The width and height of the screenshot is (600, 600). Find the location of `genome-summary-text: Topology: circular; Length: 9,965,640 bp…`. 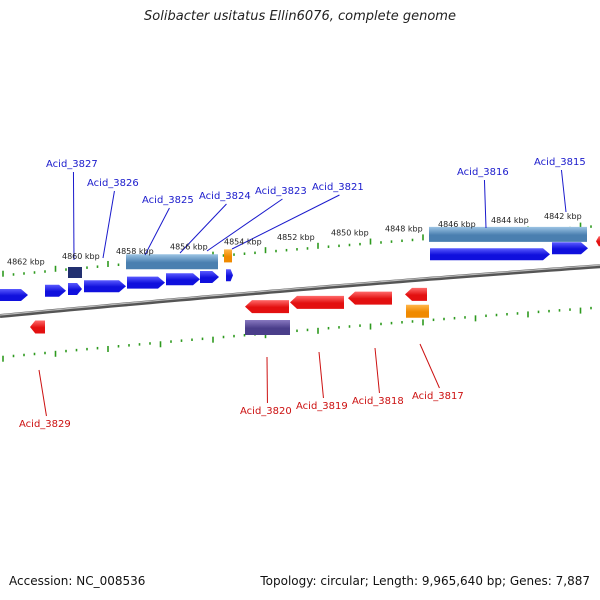

genome-summary-text: Topology: circular; Length: 9,965,640 bp… is located at coordinates (425, 581).